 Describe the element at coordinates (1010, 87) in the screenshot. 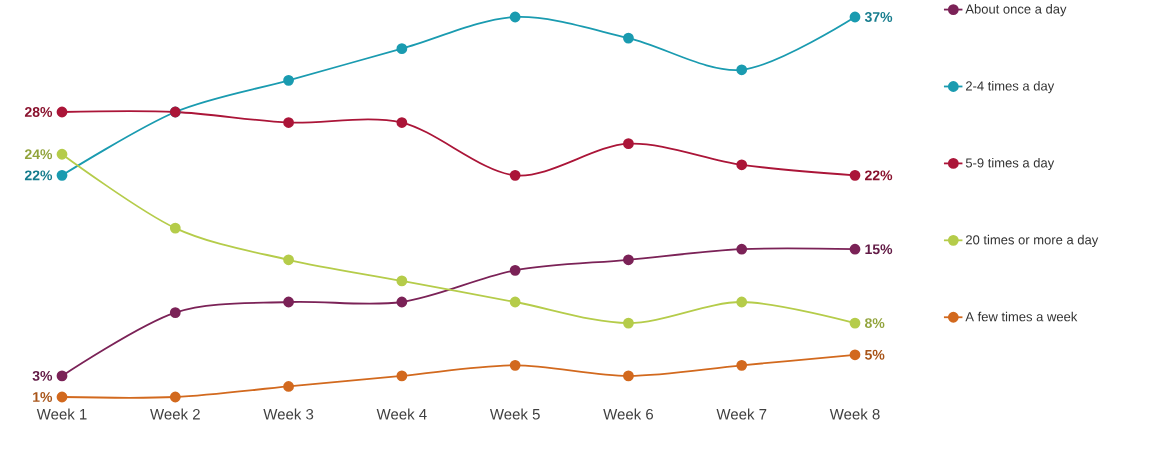

I see `legend-label: 2-4 times a day` at that location.